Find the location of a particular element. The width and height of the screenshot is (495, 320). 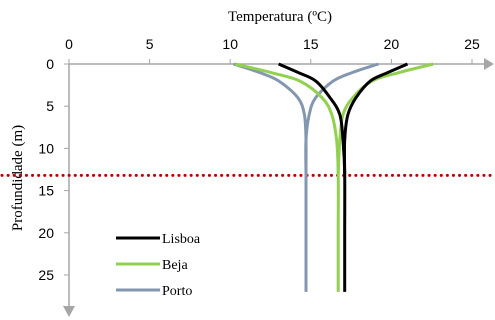

y-tick-label: 0 is located at coordinates (50, 64).